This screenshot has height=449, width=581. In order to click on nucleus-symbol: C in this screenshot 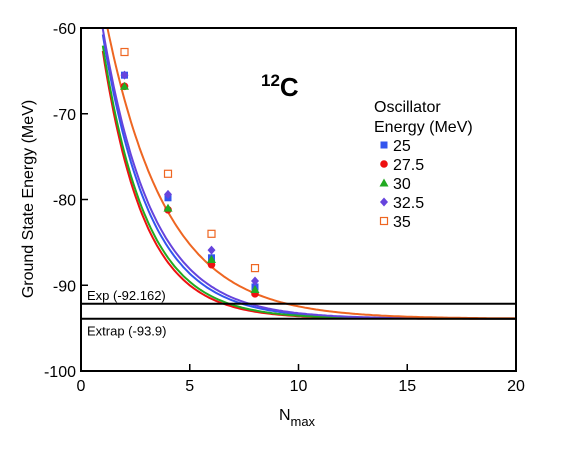, I will do `click(289, 87)`.